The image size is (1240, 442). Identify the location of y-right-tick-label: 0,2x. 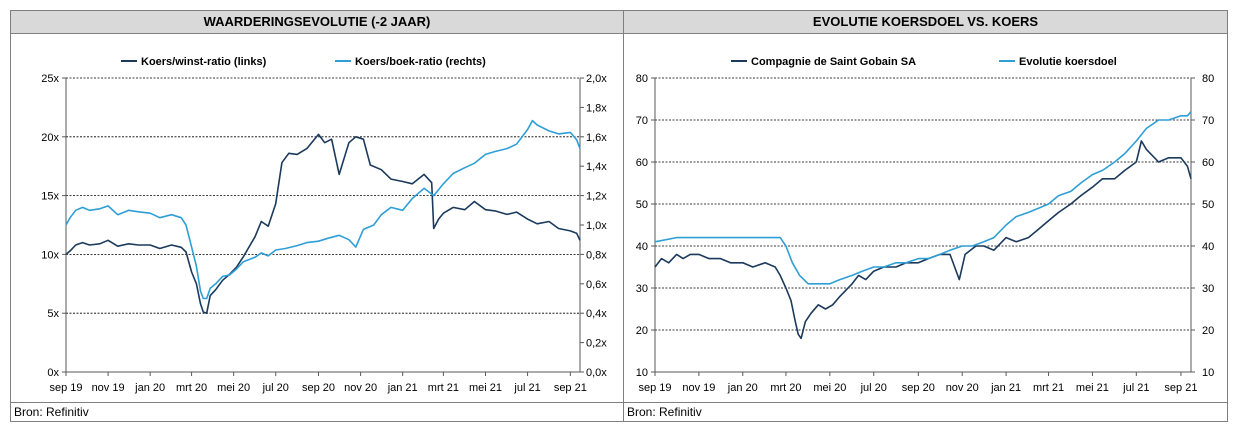
(596, 344).